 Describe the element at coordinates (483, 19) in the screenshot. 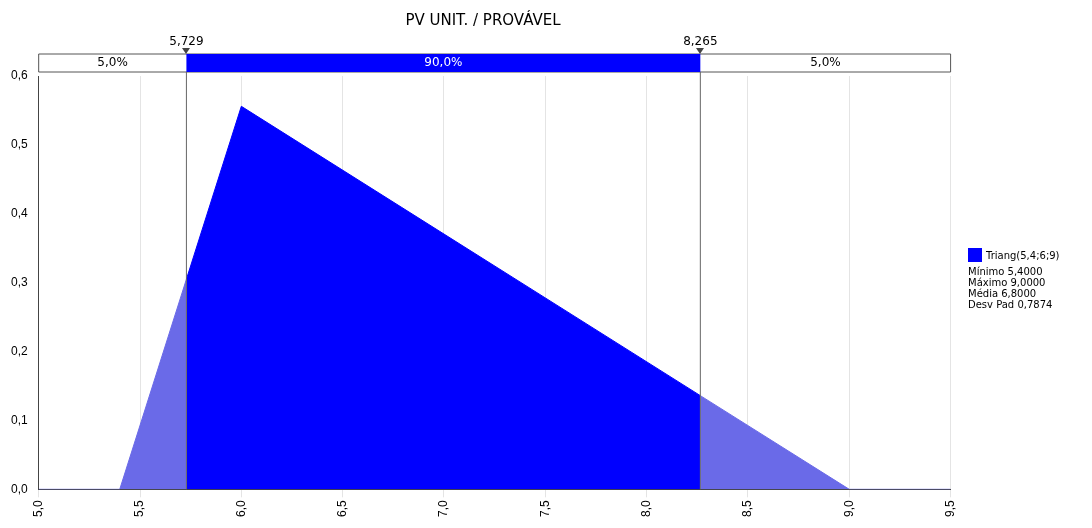

I see `chart-title: PV UNIT. / PROVÁVEL` at that location.